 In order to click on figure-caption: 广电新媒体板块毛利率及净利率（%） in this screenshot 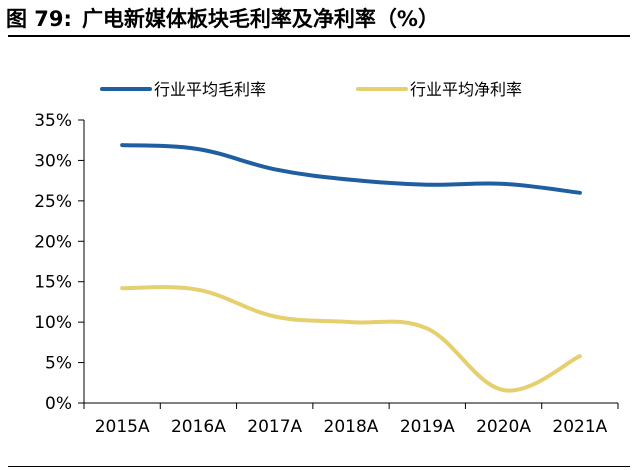, I will do `click(260, 19)`.